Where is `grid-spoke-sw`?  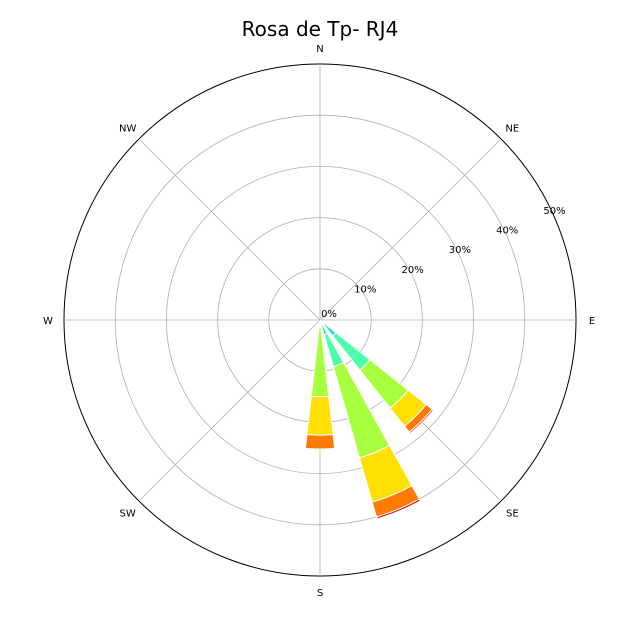
grid-spoke-sw is located at coordinates (229, 410).